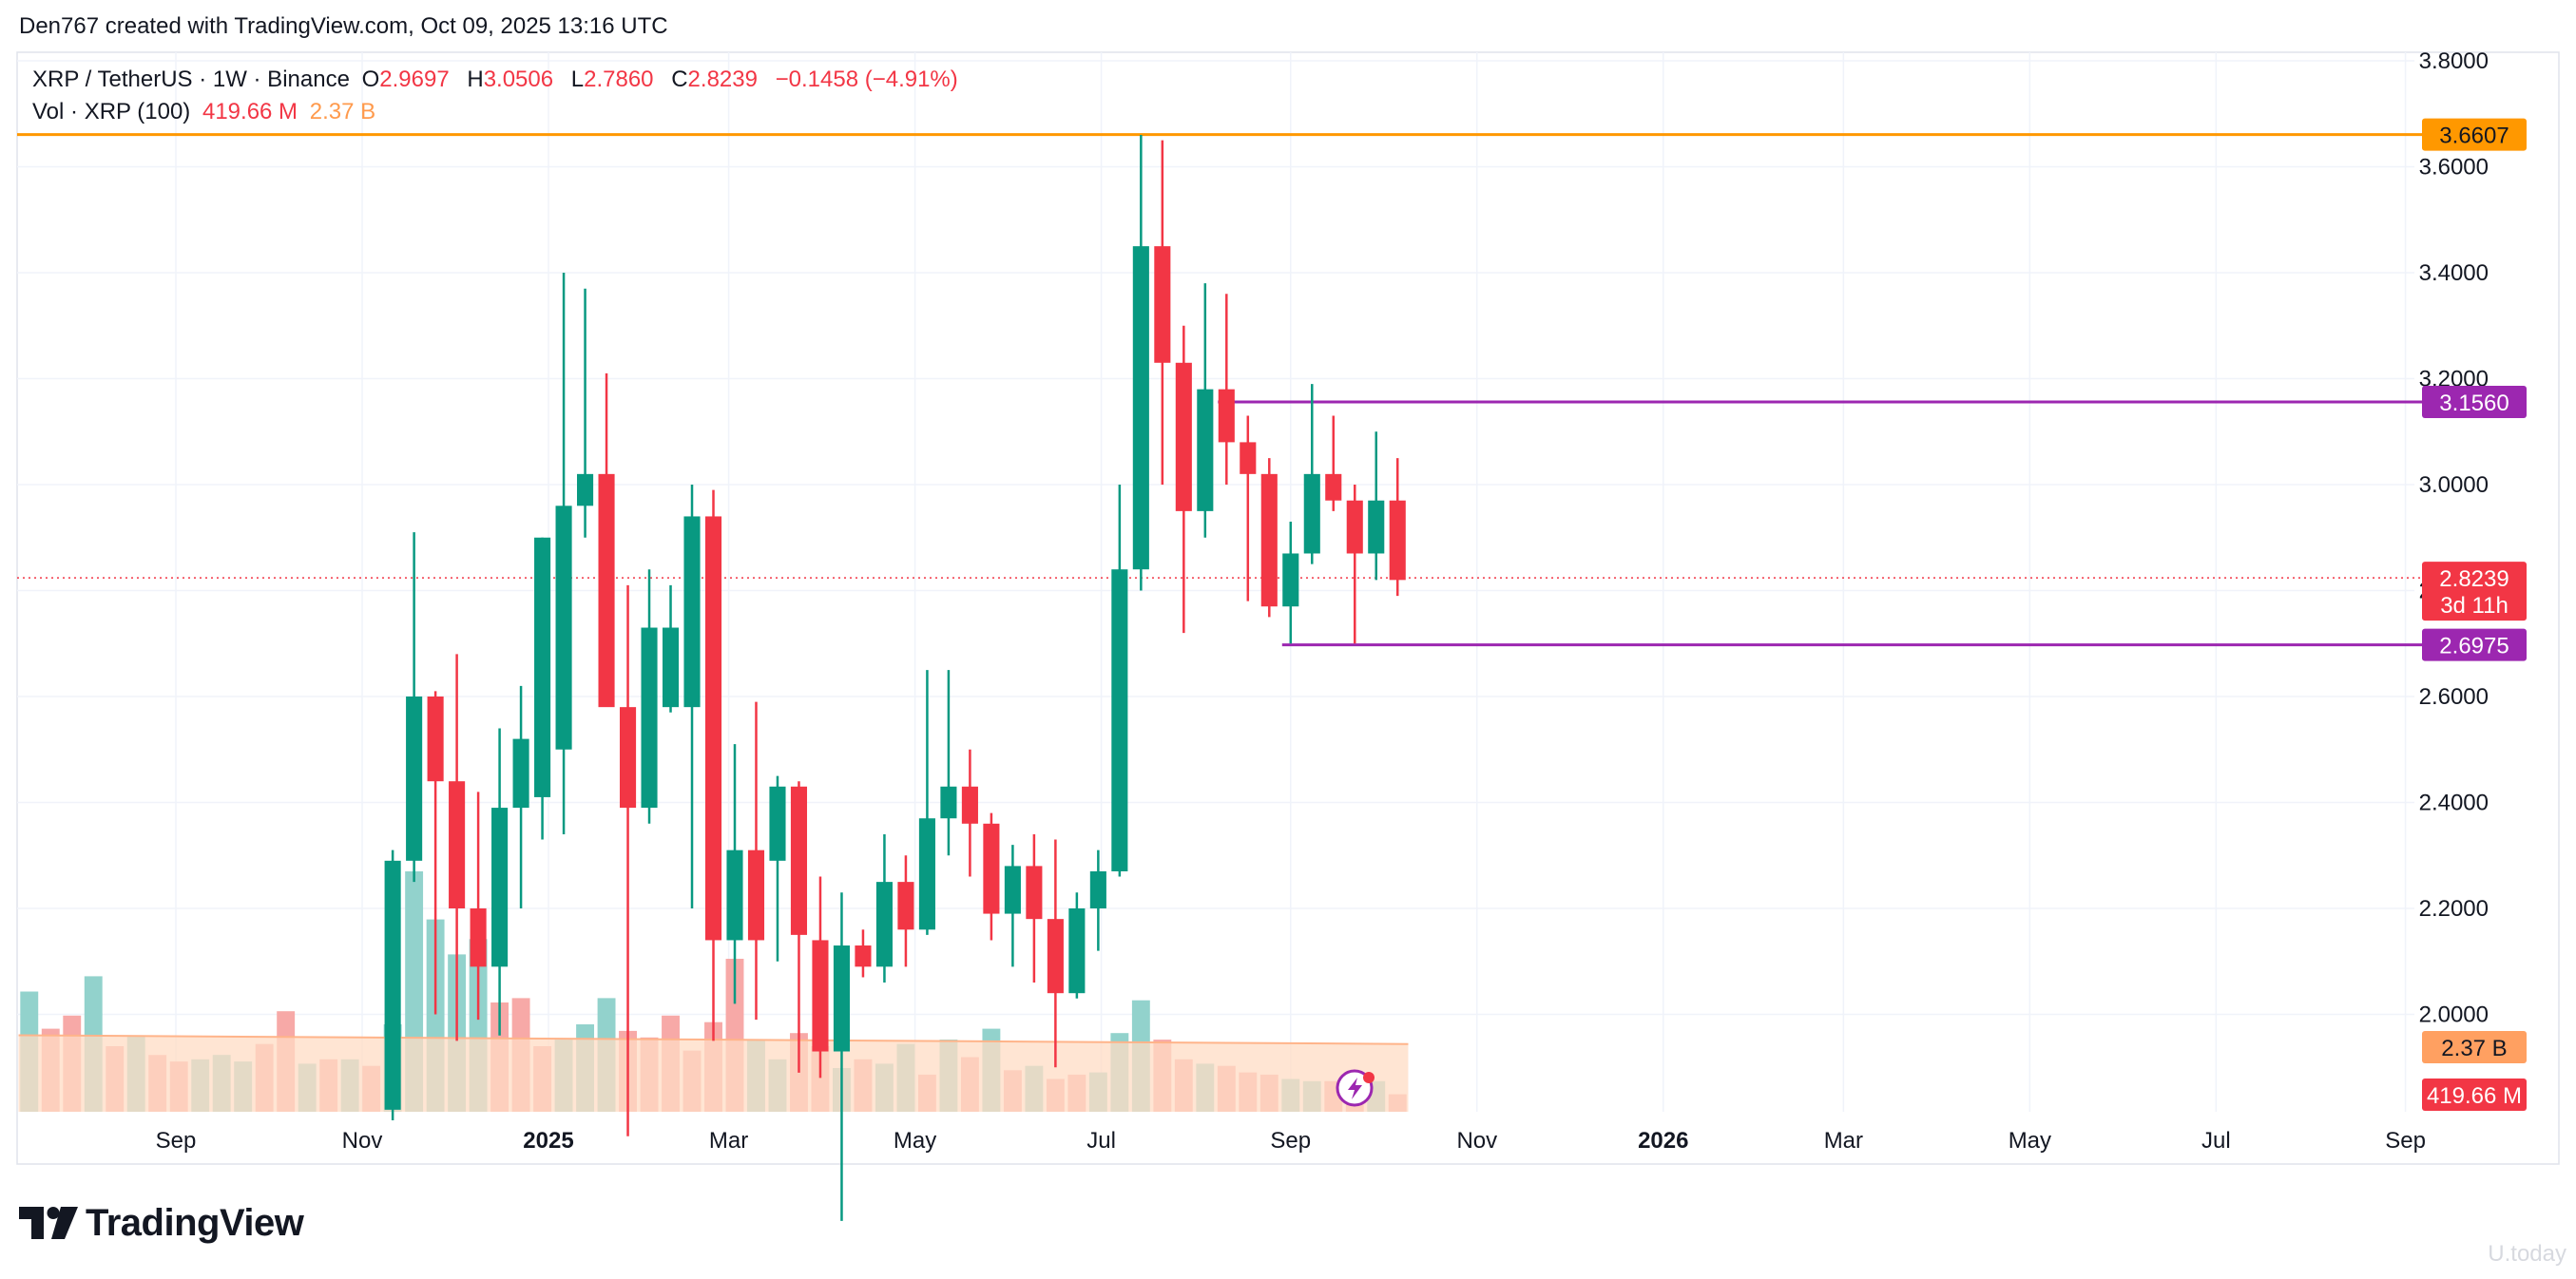 This screenshot has width=2576, height=1279. I want to click on price-tick-label: 3.0000, so click(2454, 485).